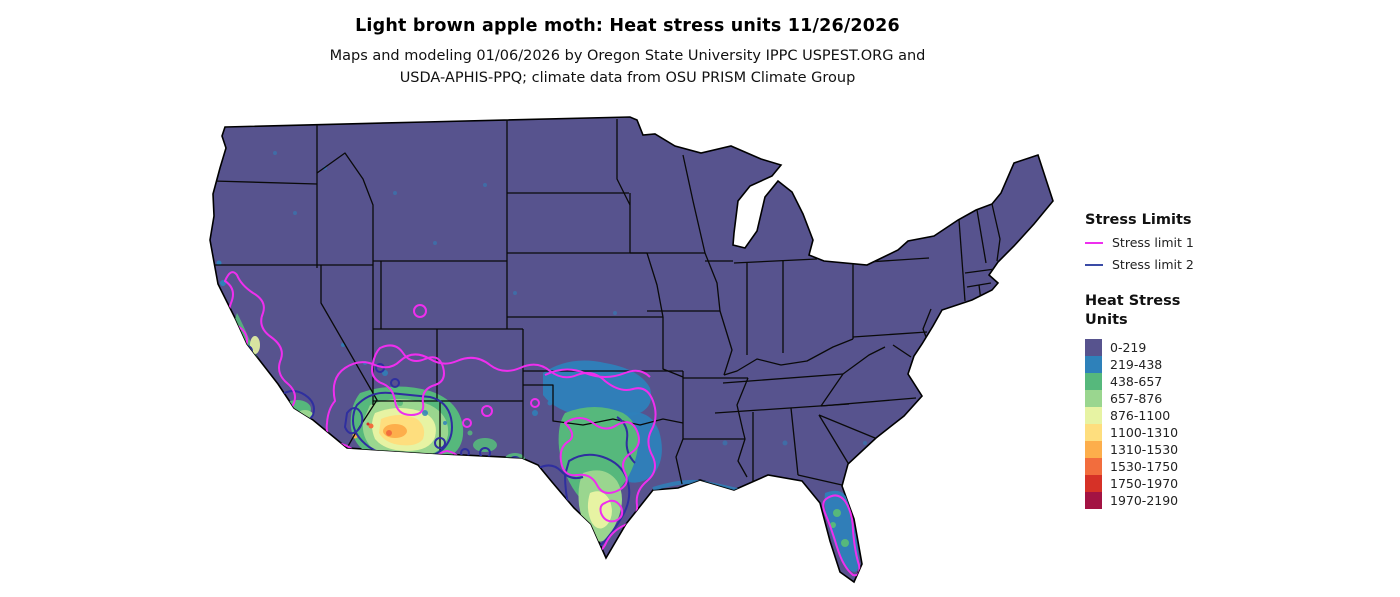 This screenshot has height=597, width=1400. Describe the element at coordinates (1165, 347) in the screenshot. I see `legend-item-0-219: 0-219` at that location.